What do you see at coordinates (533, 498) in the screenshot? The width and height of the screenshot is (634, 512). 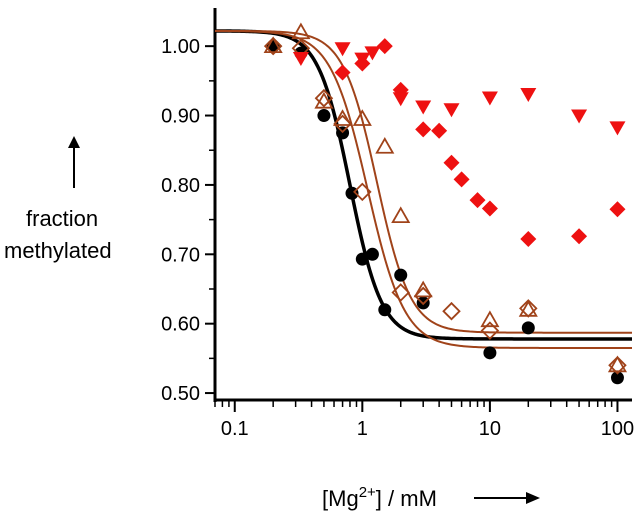 I see `arrow-right-icon-head` at bounding box center [533, 498].